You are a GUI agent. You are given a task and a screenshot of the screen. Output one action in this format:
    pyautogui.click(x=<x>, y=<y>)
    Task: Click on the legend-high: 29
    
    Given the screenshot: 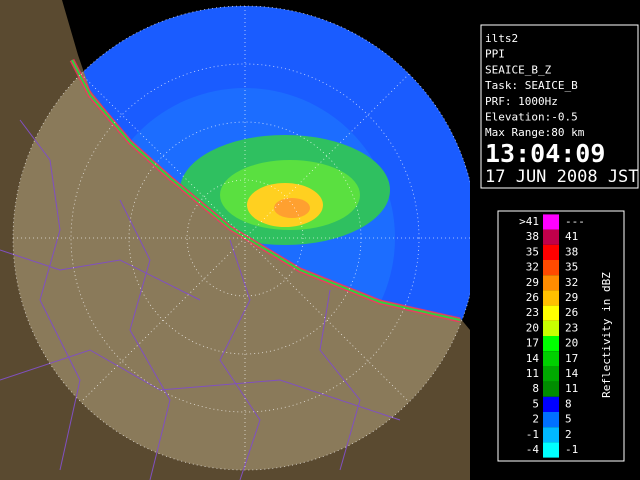 What is the action you would take?
    pyautogui.click(x=571, y=297)
    